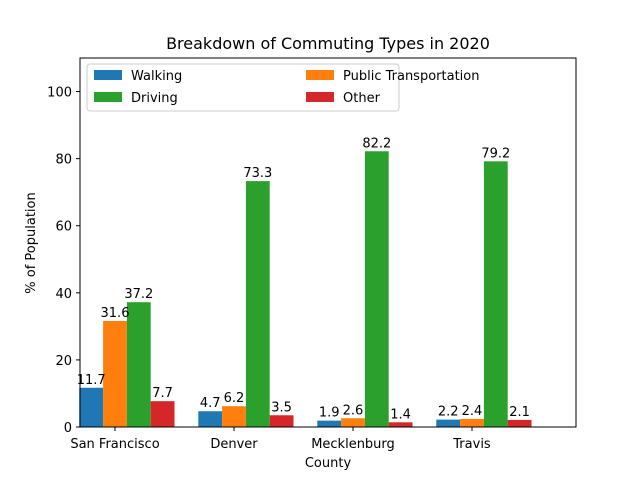  What do you see at coordinates (234, 444) in the screenshot?
I see `x-tick-label: Denver` at bounding box center [234, 444].